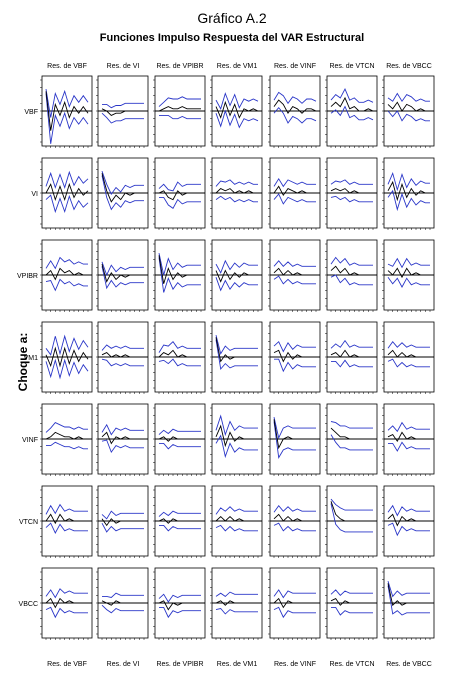  I want to click on shock-label: VINF, so click(30, 440).